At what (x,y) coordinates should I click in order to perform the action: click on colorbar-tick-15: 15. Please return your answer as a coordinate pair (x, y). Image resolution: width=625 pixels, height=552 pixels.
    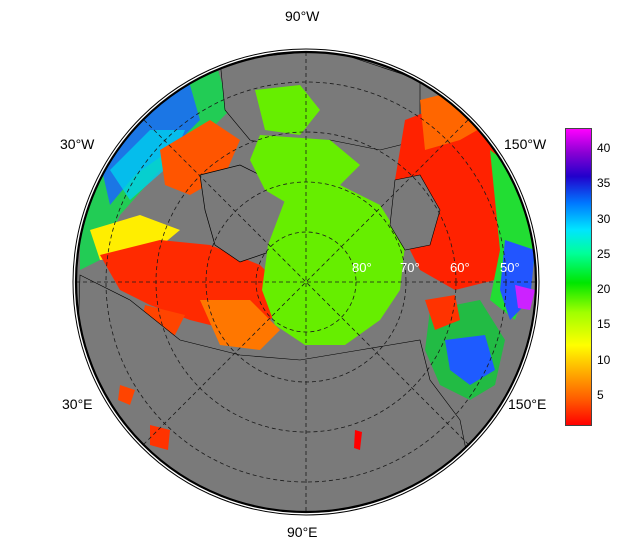
    Looking at the image, I should click on (604, 324).